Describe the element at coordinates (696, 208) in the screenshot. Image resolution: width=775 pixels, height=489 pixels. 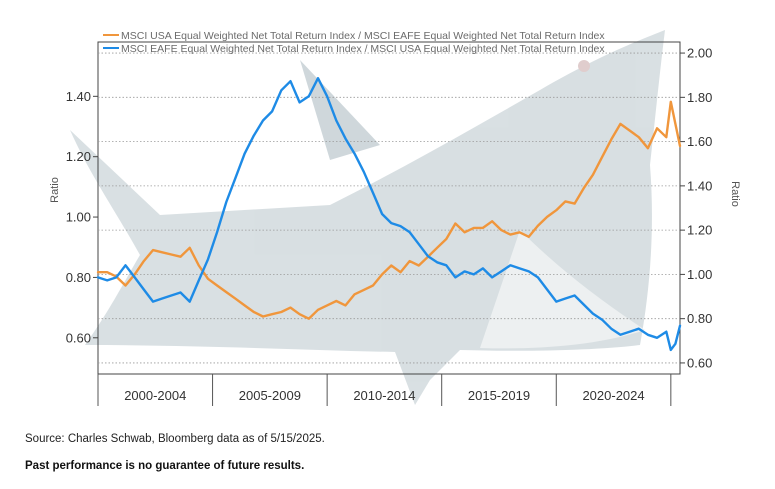
I see `right-y-axis: 0.60 0.80 1.00 1.20 1.40 1.60 1.80 2.00` at that location.